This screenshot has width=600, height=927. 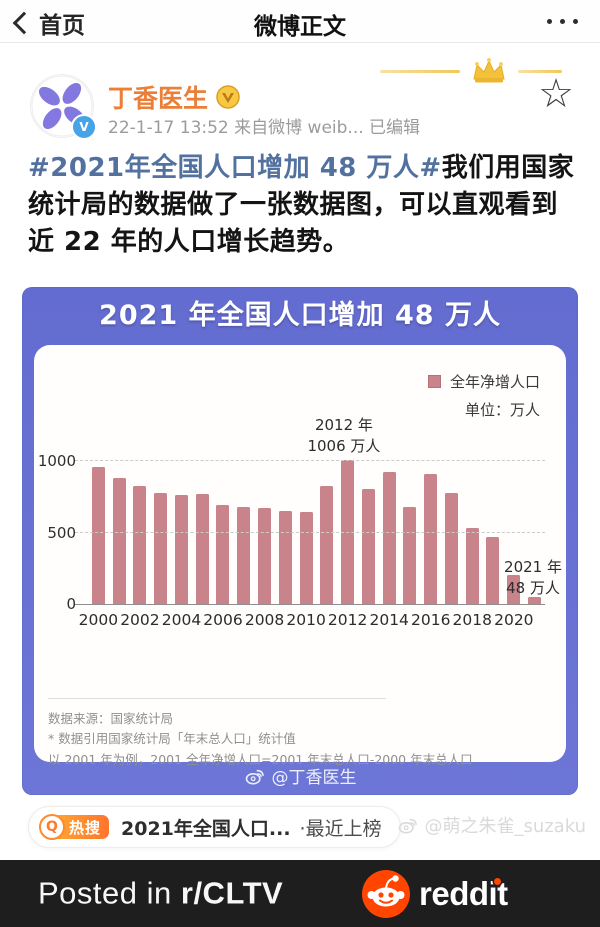 What do you see at coordinates (232, 892) in the screenshot?
I see `subreddit-name: r/CLTV` at bounding box center [232, 892].